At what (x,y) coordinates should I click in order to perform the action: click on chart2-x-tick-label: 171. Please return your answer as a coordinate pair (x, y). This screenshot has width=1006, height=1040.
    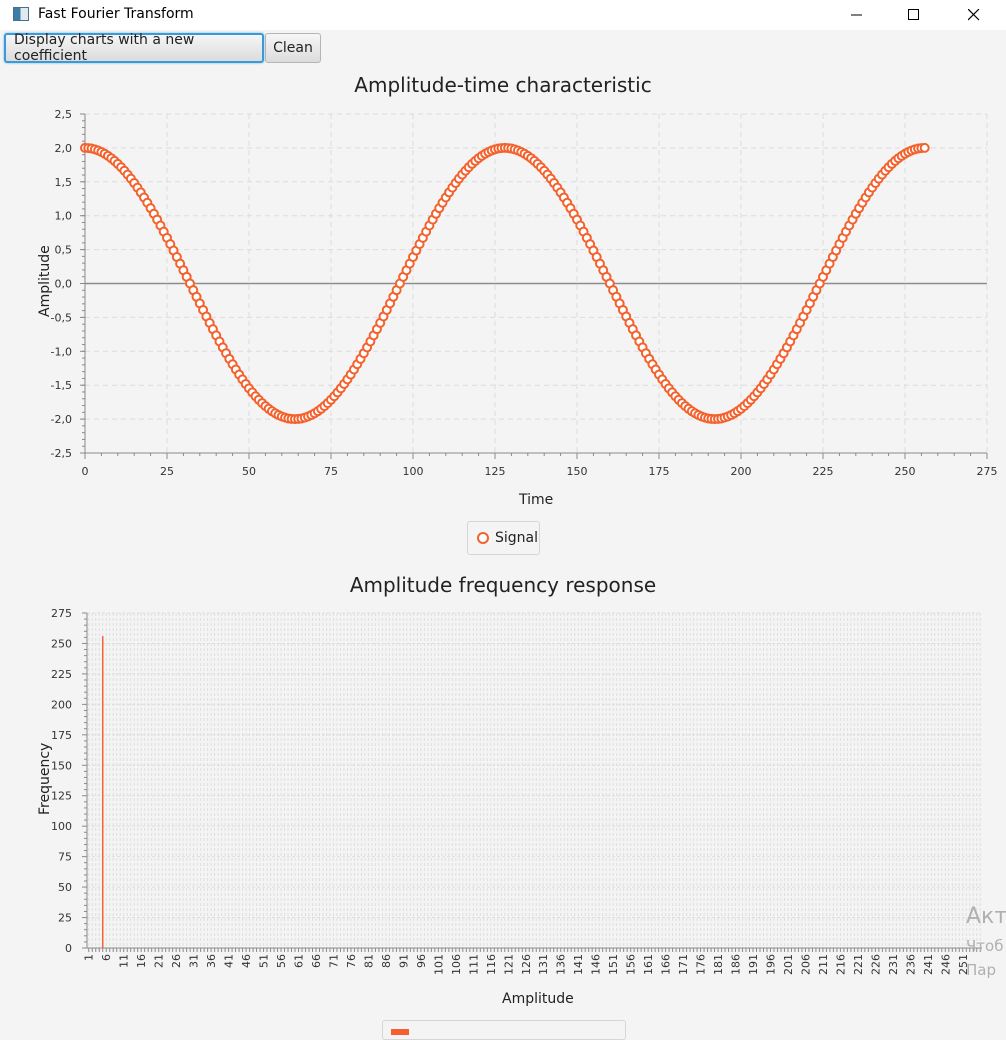
    Looking at the image, I should click on (683, 964).